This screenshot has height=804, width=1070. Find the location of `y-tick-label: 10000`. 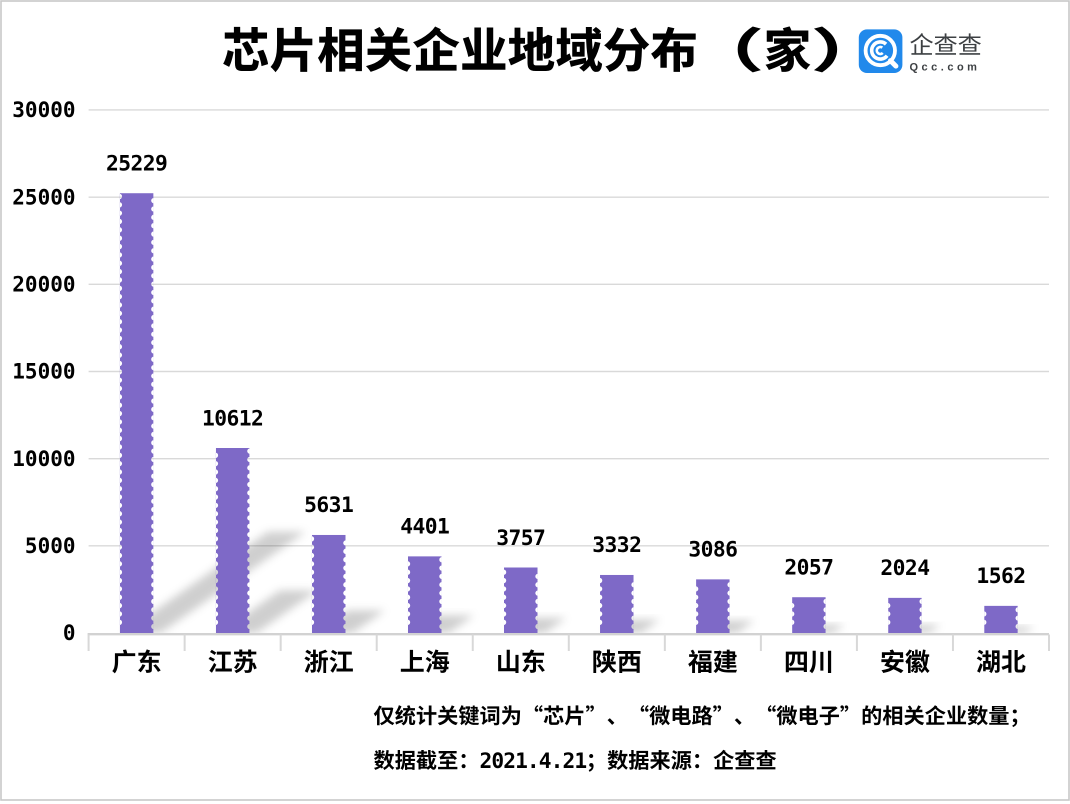

y-tick-label: 10000 is located at coordinates (43, 459).